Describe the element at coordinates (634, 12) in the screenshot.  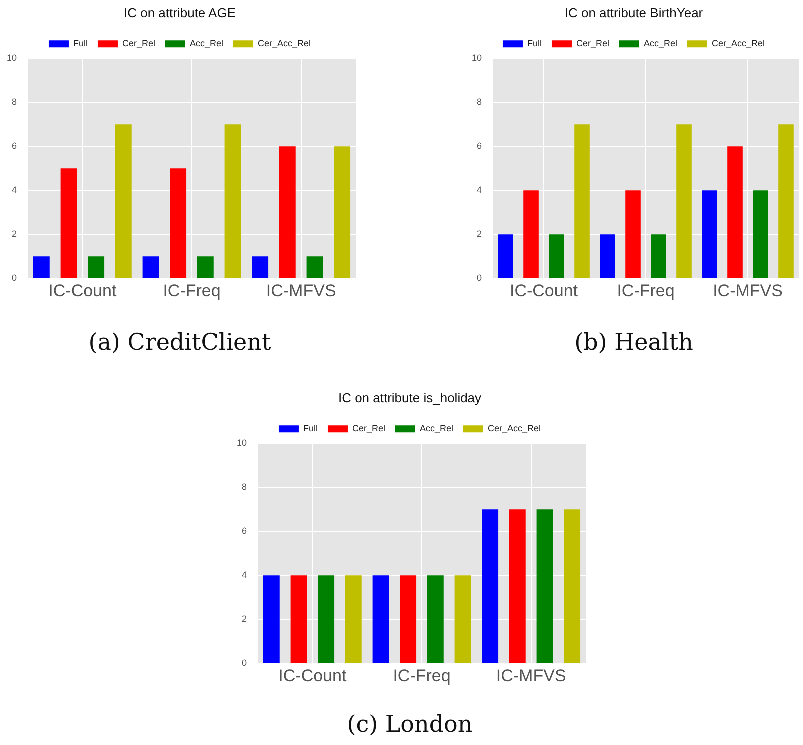
I see `chart-title: IC on attribute BirthYear` at that location.